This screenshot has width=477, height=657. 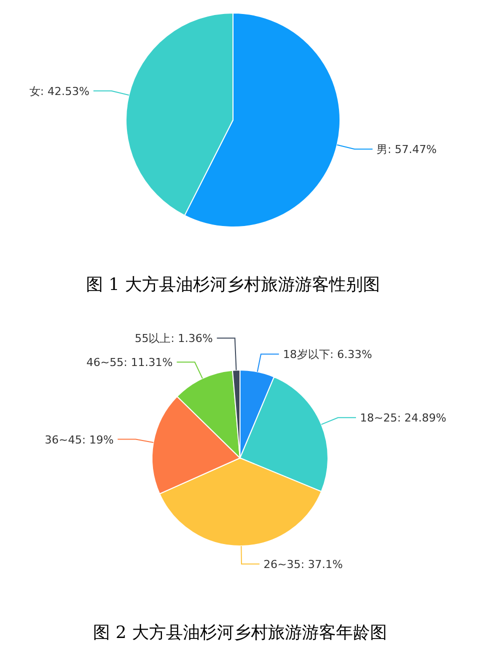 What do you see at coordinates (79, 439) in the screenshot?
I see `slice-label: 36~45: 19%` at bounding box center [79, 439].